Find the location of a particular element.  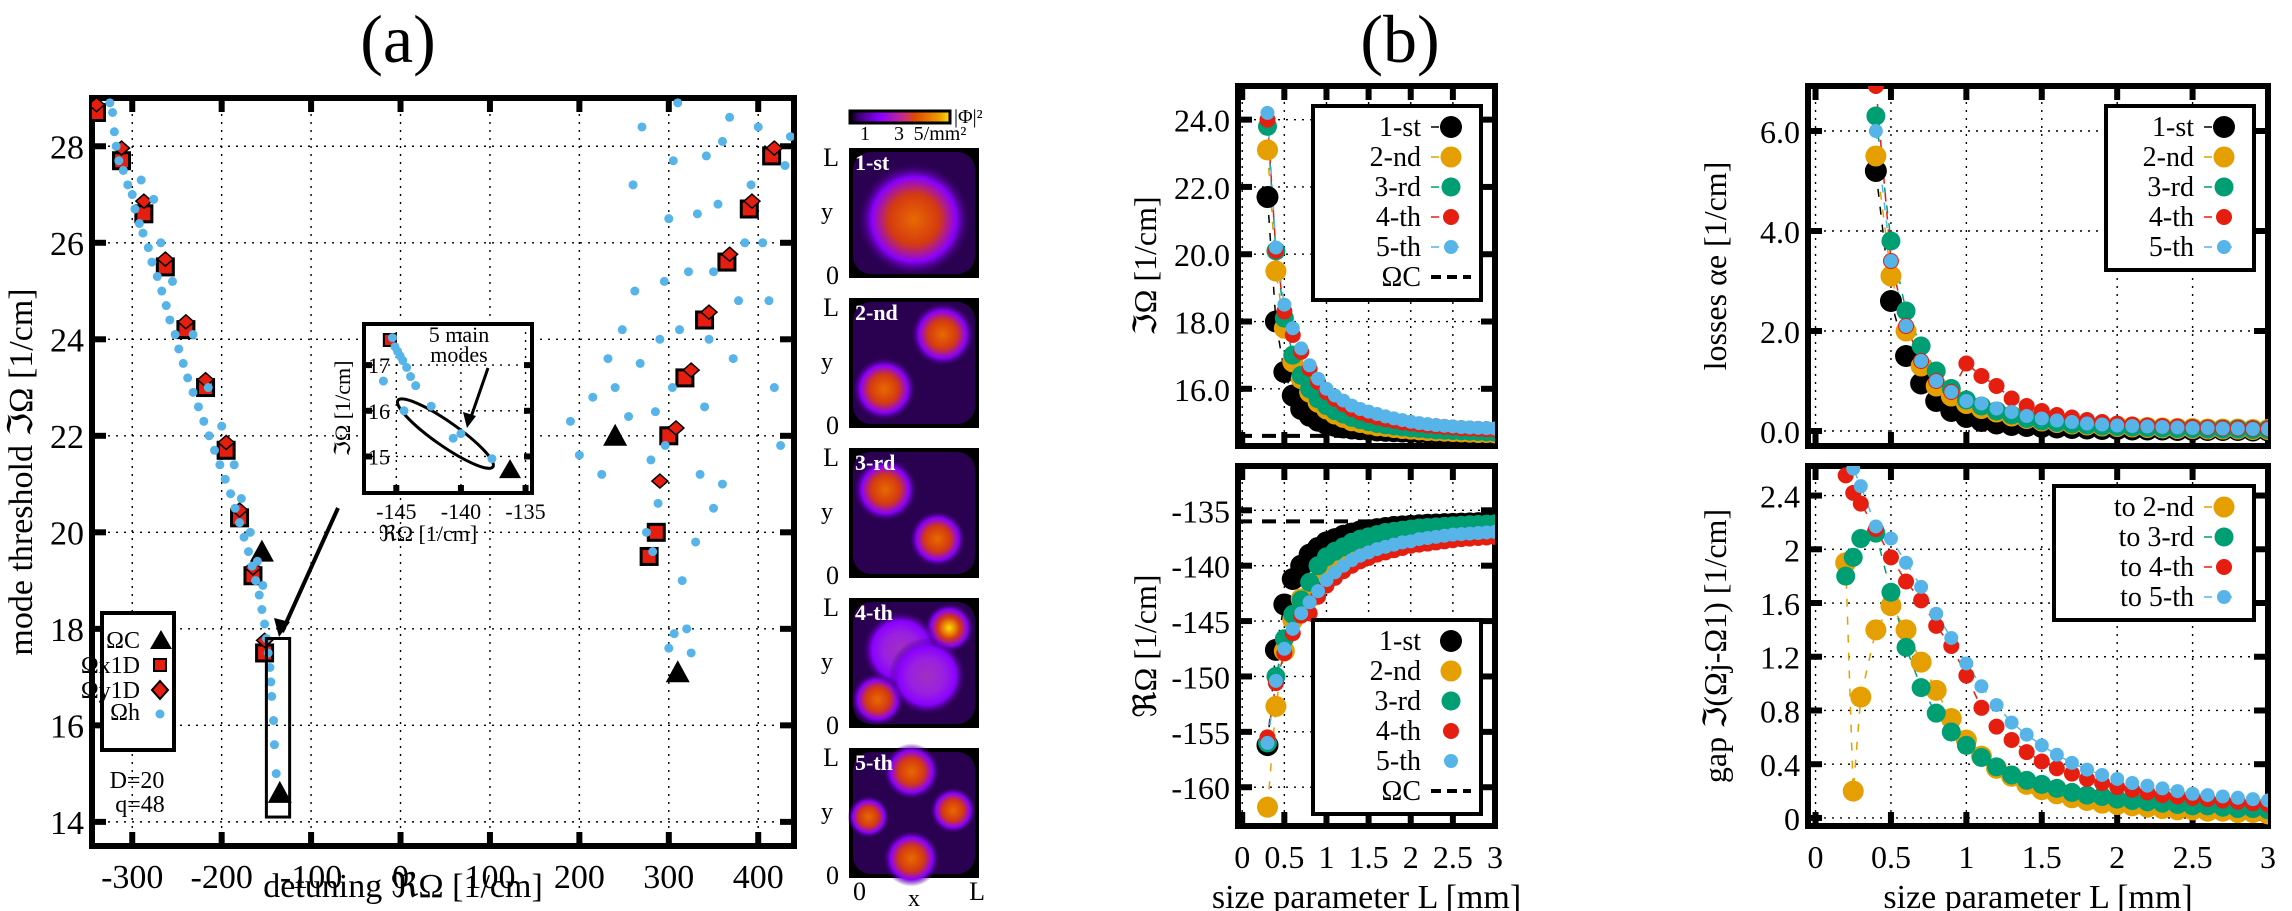

colorbar-tick-label: 1 is located at coordinates (865, 134).